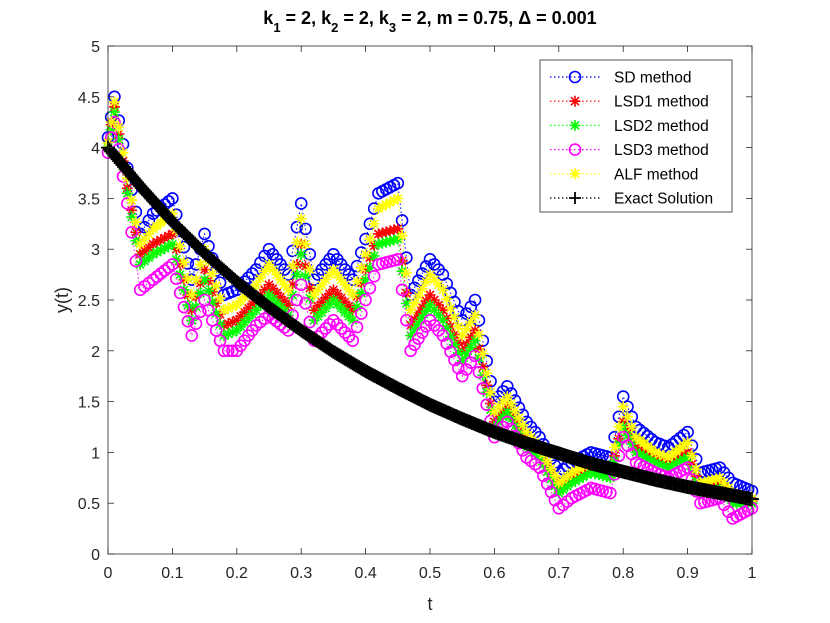 The image size is (830, 623). Describe the element at coordinates (663, 199) in the screenshot. I see `legend-label: Exact Solution` at that location.